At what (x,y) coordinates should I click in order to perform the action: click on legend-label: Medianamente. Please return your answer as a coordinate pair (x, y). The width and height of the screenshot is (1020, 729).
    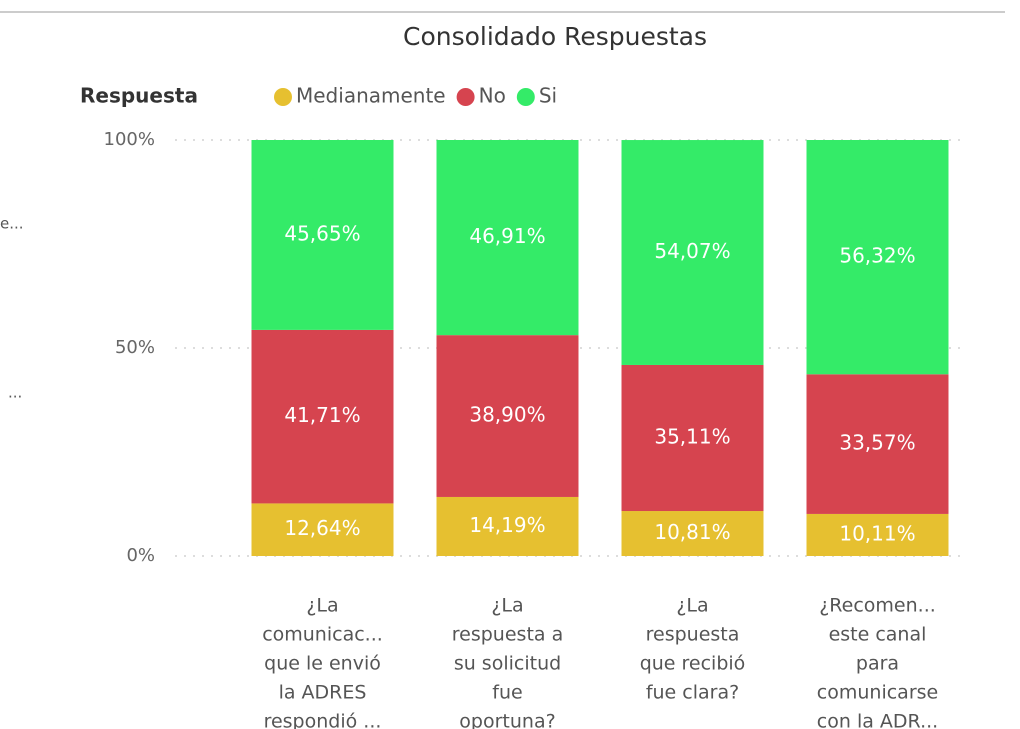
    Looking at the image, I should click on (371, 96).